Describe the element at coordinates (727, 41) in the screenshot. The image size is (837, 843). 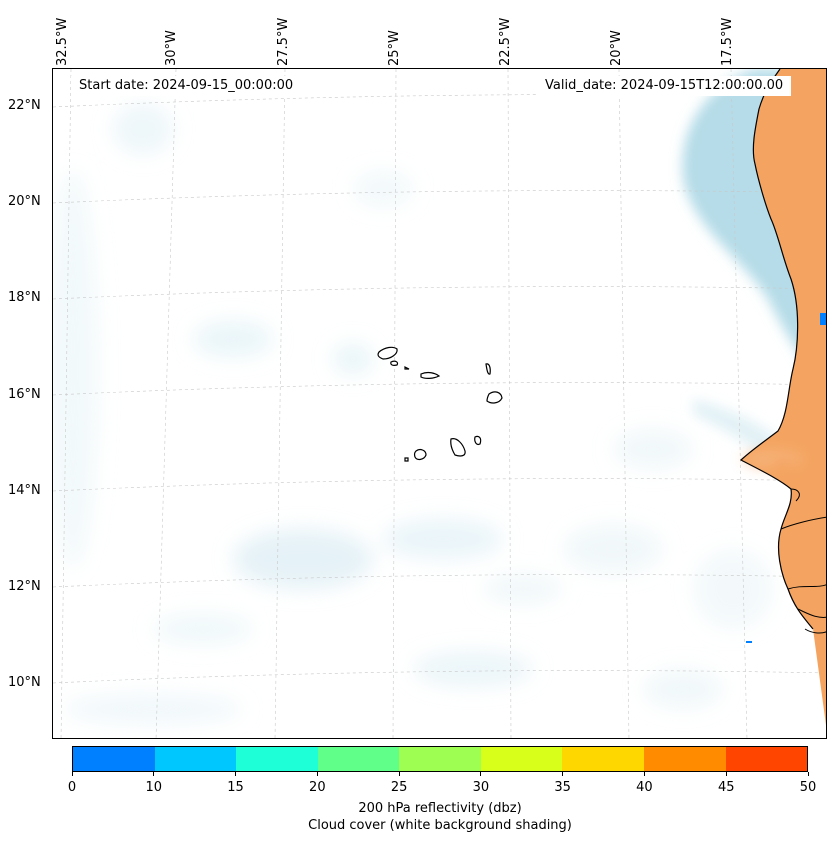
I see `lon-label-17-5w: 17.5°W` at that location.